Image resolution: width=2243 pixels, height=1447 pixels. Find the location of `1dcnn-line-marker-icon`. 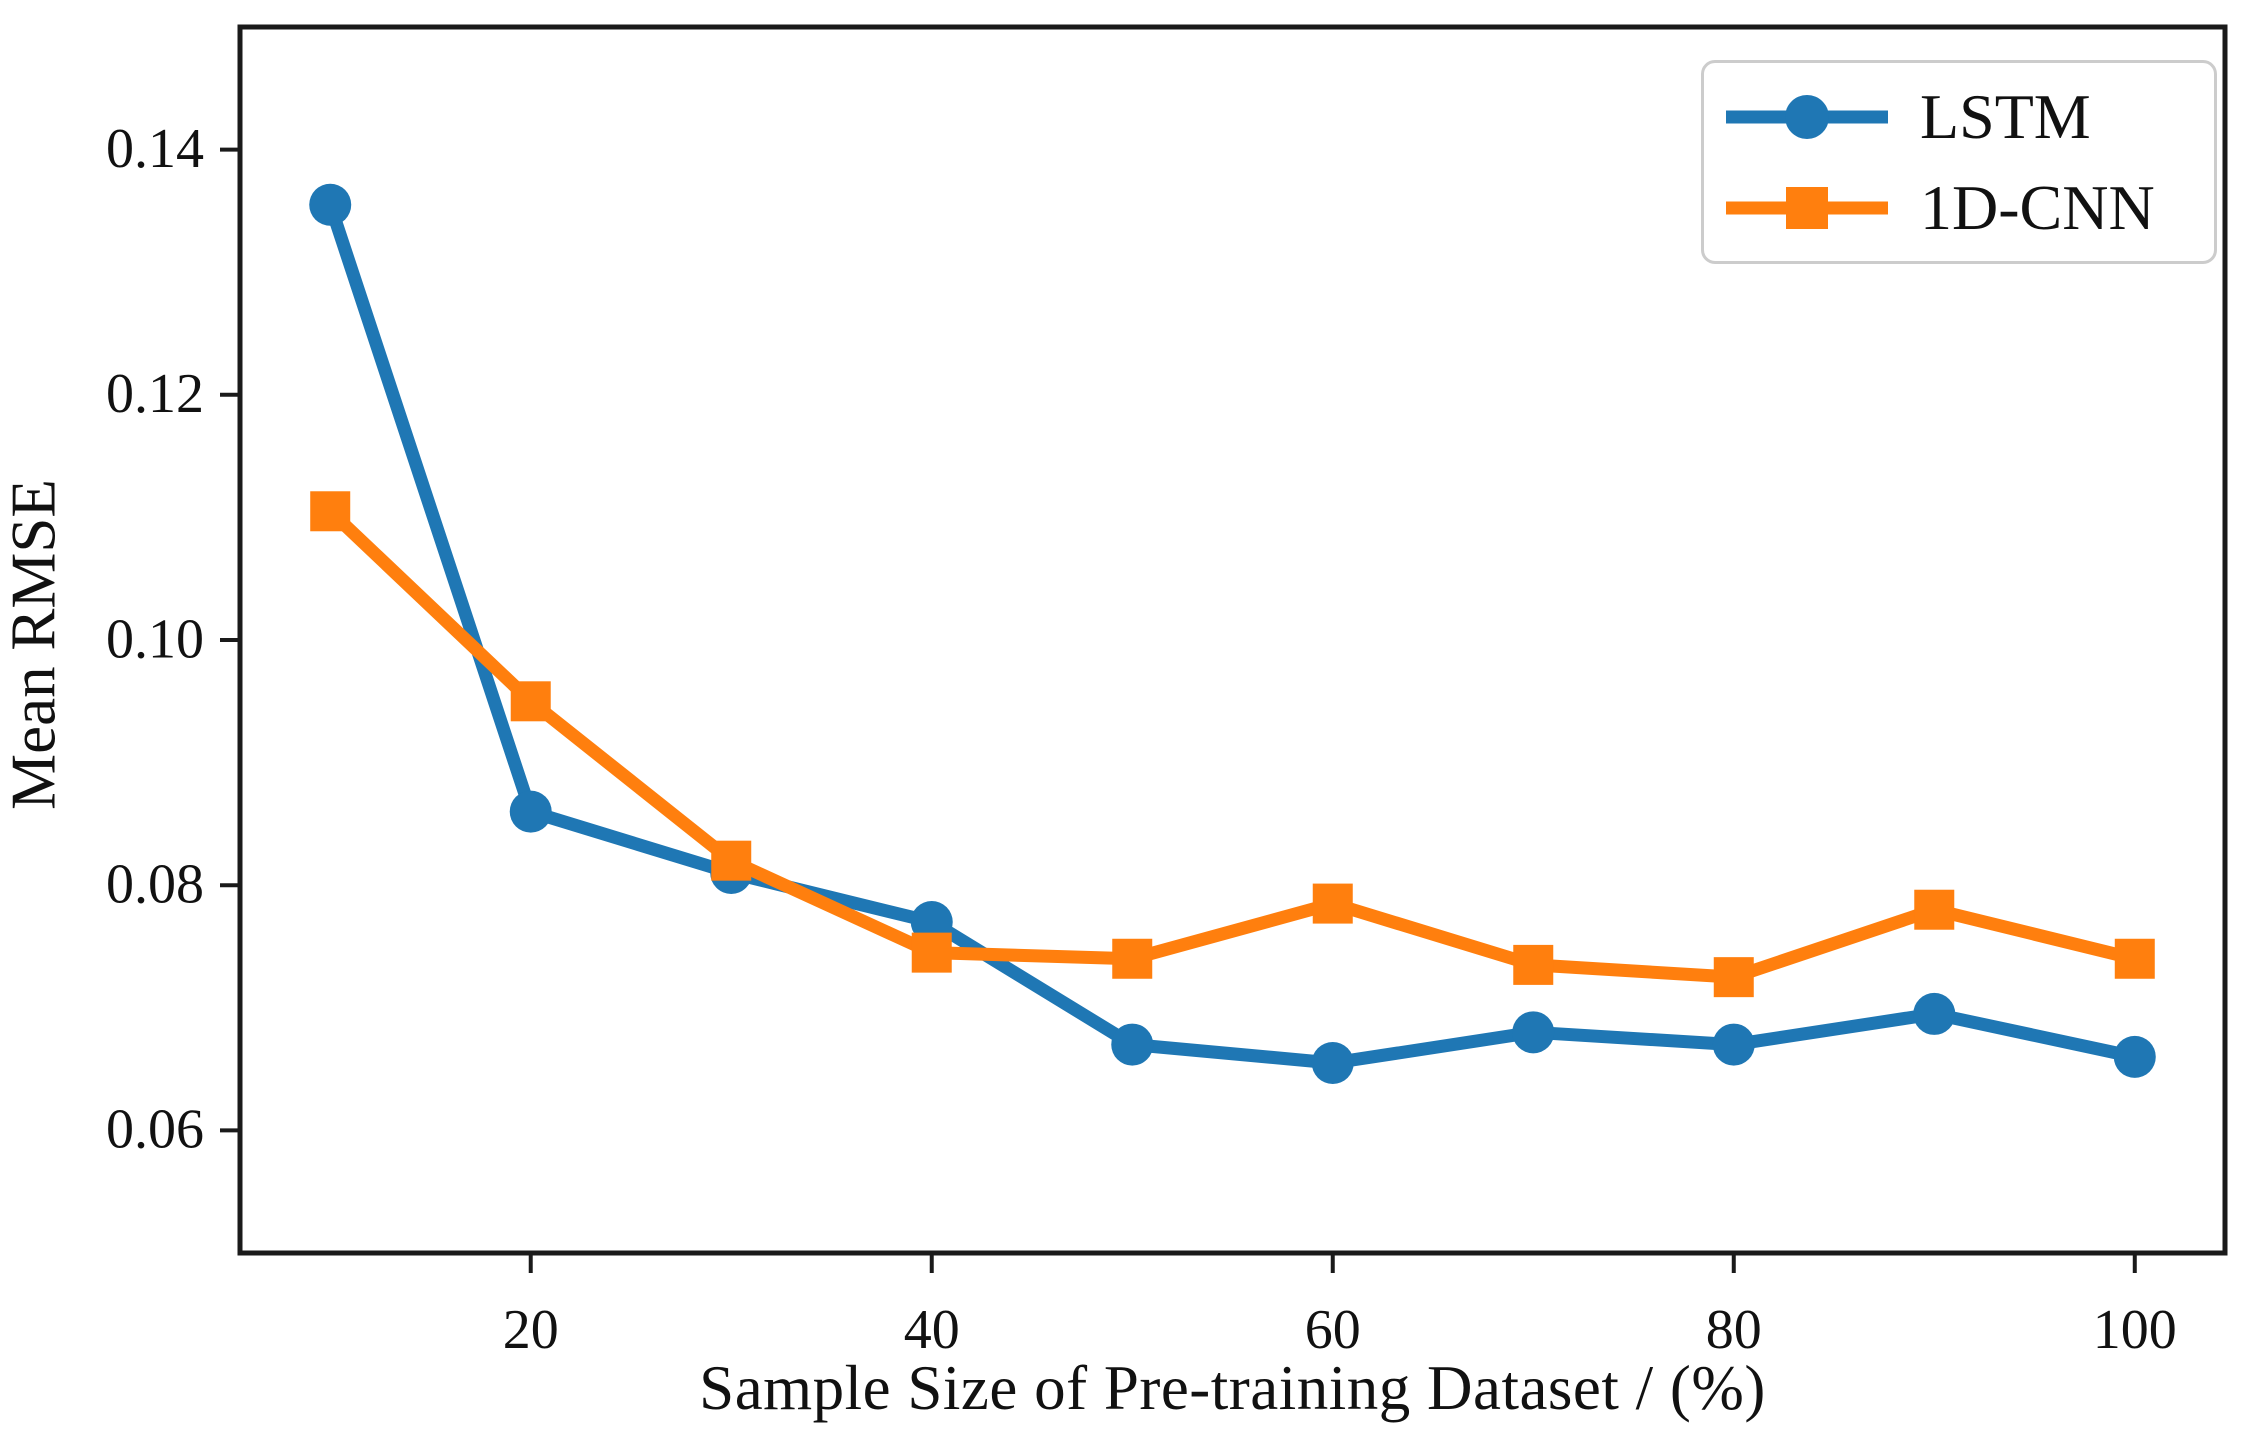

1dcnn-line-marker-icon is located at coordinates (1807, 207).